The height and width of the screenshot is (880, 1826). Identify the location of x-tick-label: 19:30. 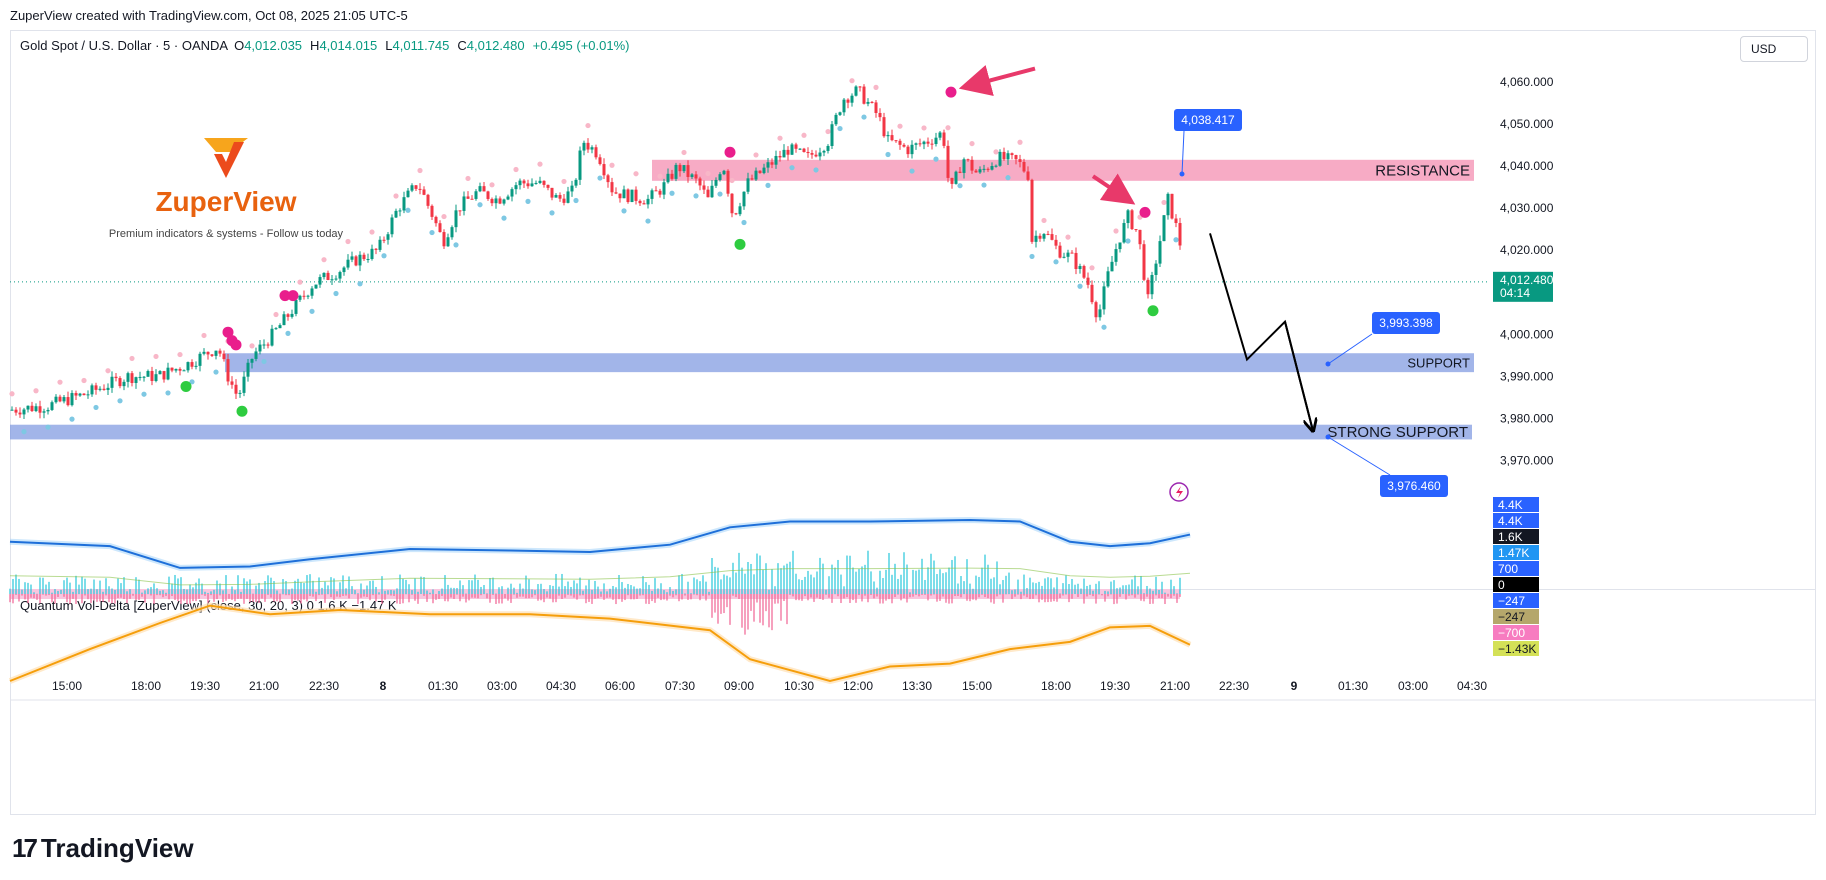
(1115, 686).